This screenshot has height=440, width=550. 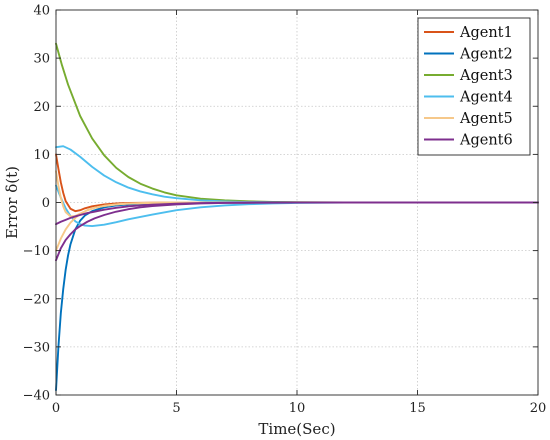 I want to click on legend-box, so click(x=474, y=86).